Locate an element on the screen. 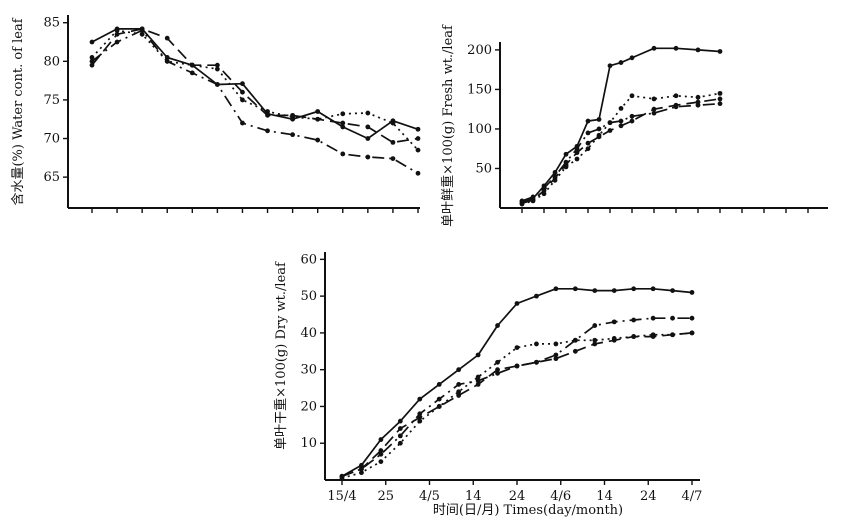 The height and width of the screenshot is (523, 858). y-tick-label: 50 is located at coordinates (308, 296).